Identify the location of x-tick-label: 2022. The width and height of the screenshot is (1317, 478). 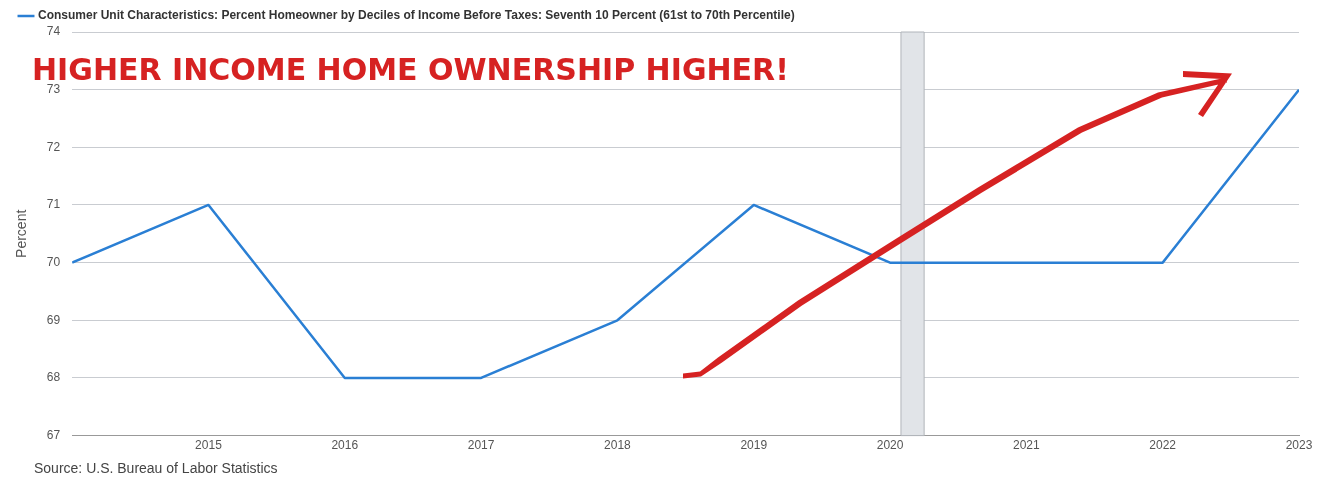
(1163, 445).